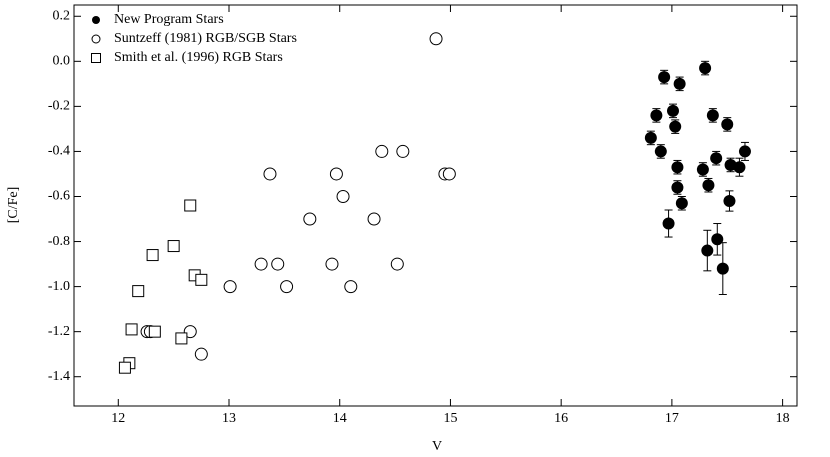 The image size is (830, 457). I want to click on y-tick-label: -0.2, so click(59, 106).